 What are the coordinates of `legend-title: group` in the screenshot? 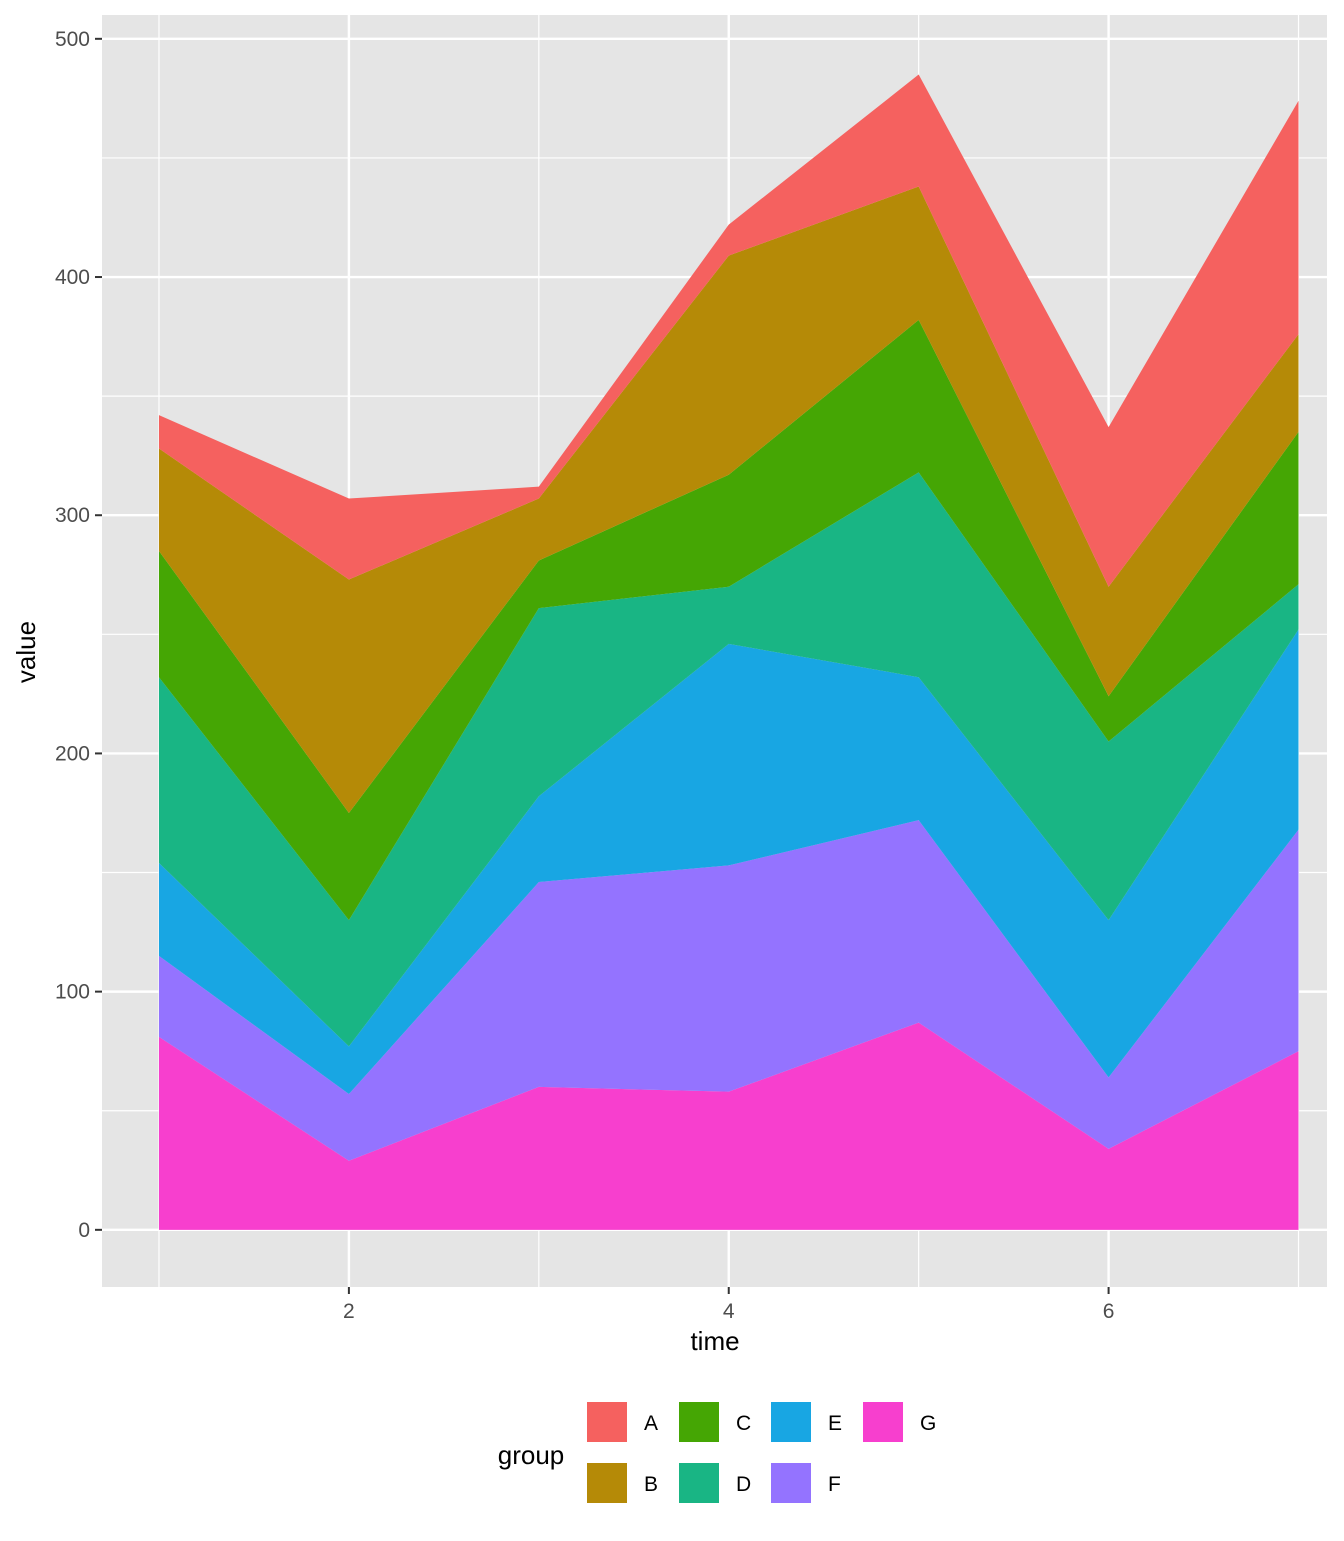 It's located at (531, 1455).